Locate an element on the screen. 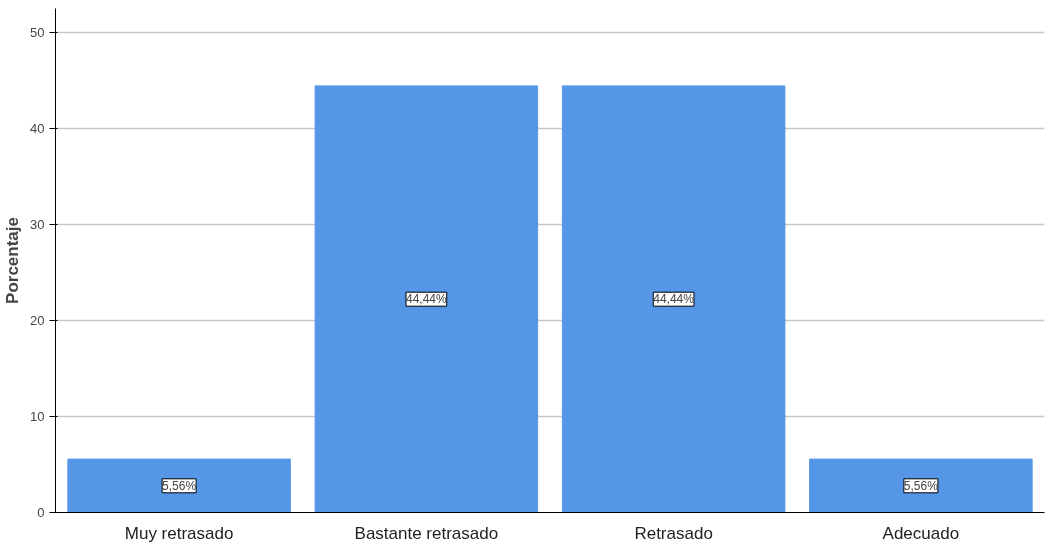  y-tick-label: 40 is located at coordinates (37, 128).